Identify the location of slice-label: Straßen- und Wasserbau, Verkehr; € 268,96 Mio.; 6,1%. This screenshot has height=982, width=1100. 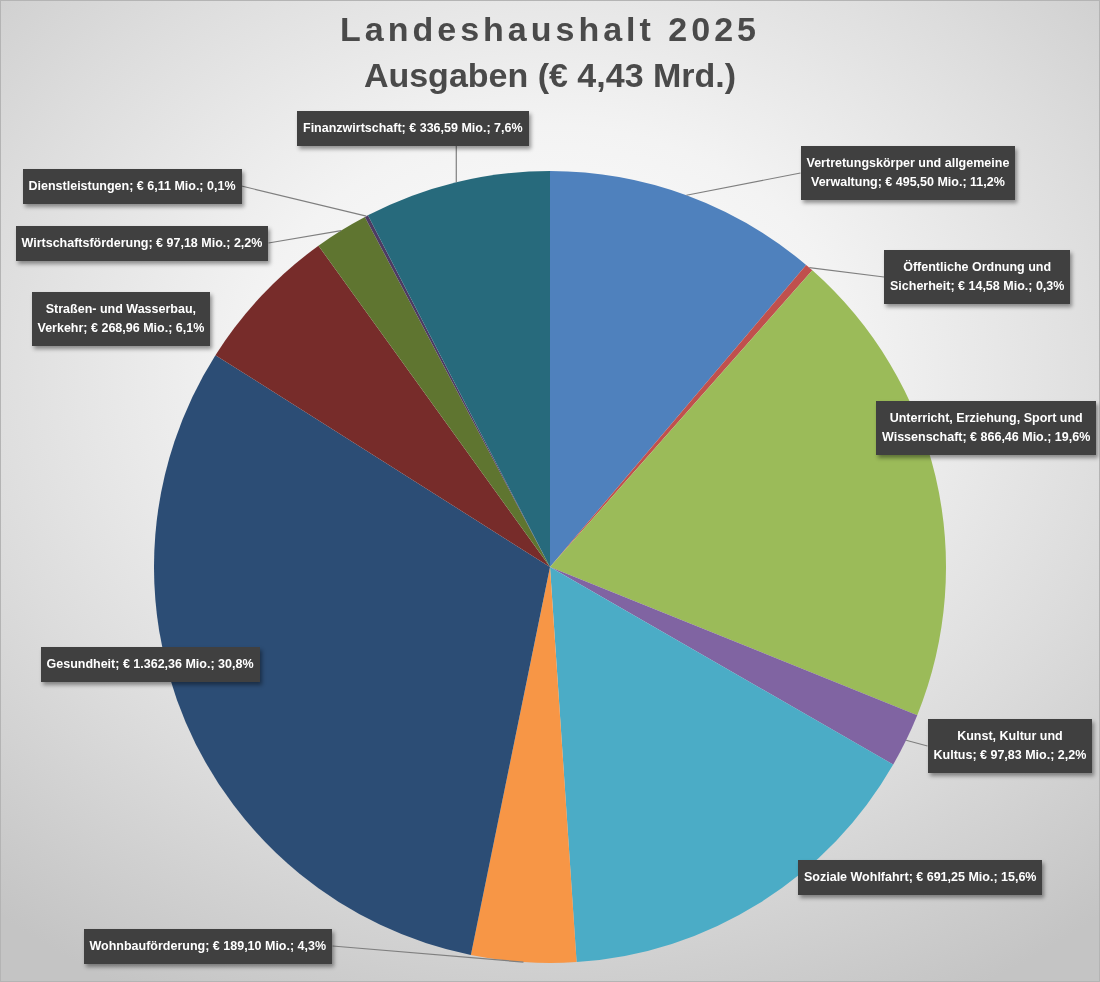
(121, 319).